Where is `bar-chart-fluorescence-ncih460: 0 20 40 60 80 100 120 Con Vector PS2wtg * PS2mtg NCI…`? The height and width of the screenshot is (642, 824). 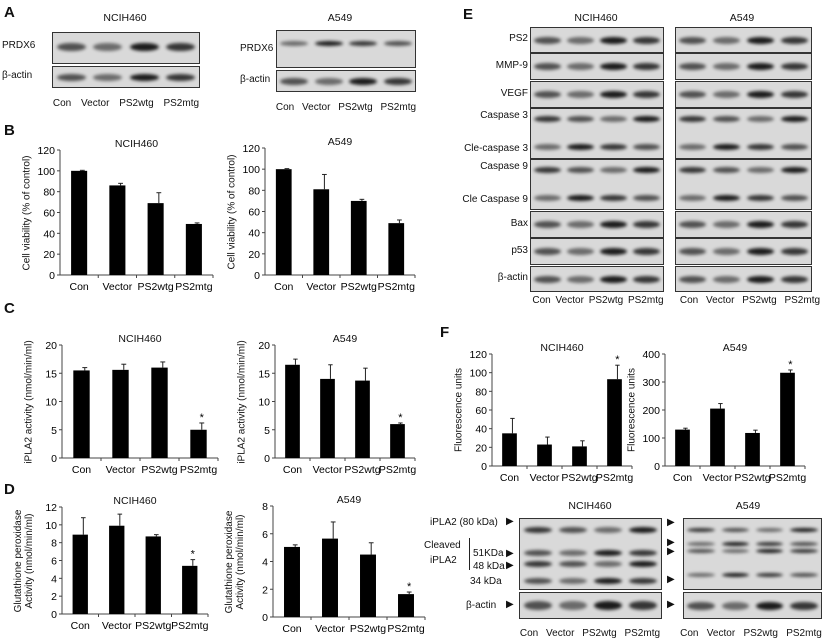 bar-chart-fluorescence-ncih460: 0 20 40 60 80 100 120 Con Vector PS2wtg * PS2mtg NCI… is located at coordinates (544, 413).